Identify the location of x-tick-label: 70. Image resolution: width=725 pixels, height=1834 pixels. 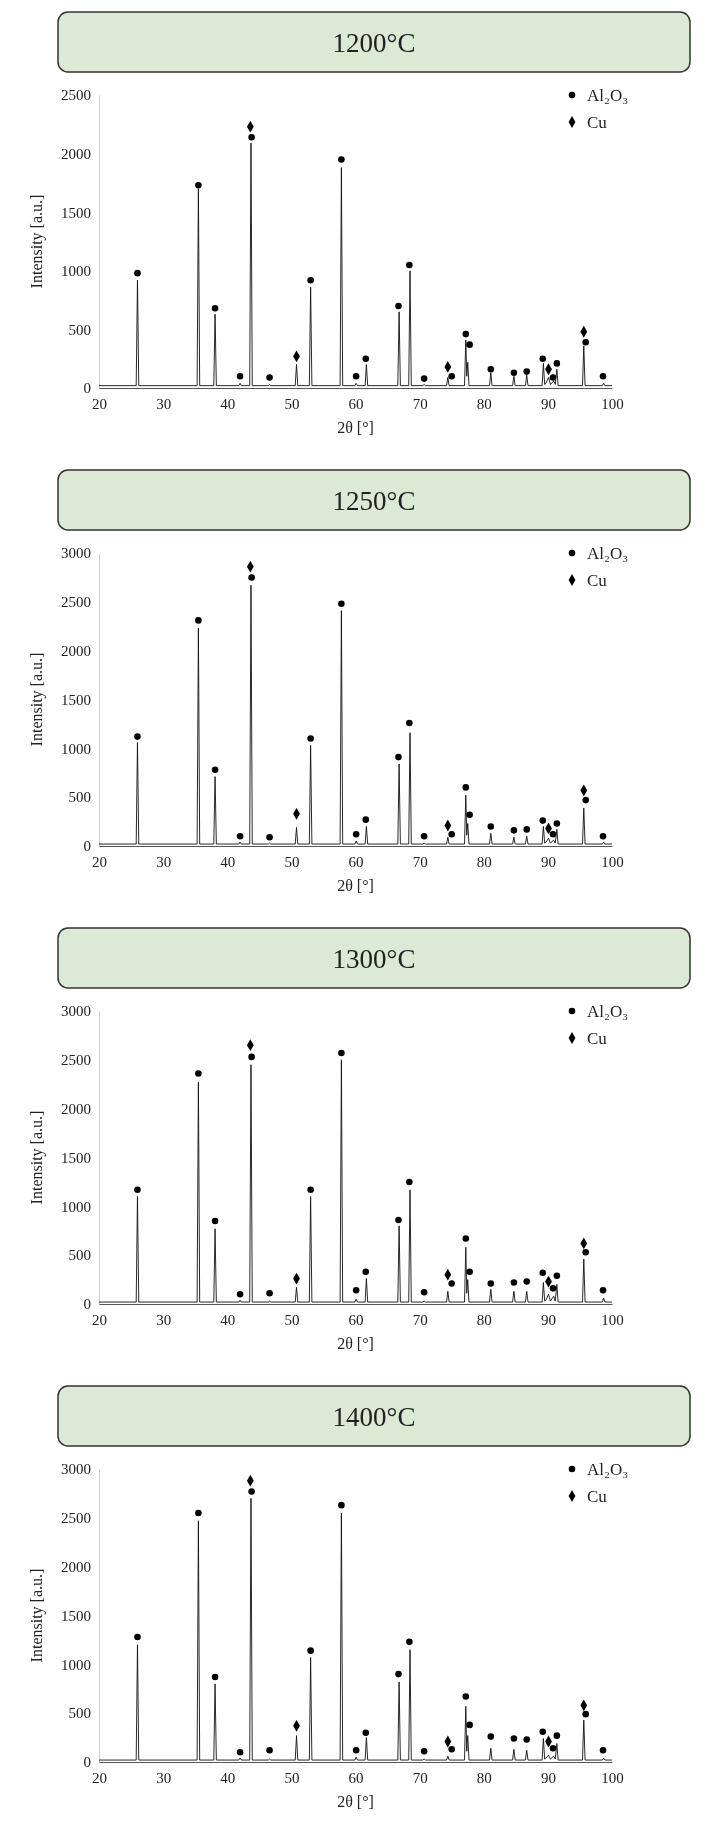
(420, 1777).